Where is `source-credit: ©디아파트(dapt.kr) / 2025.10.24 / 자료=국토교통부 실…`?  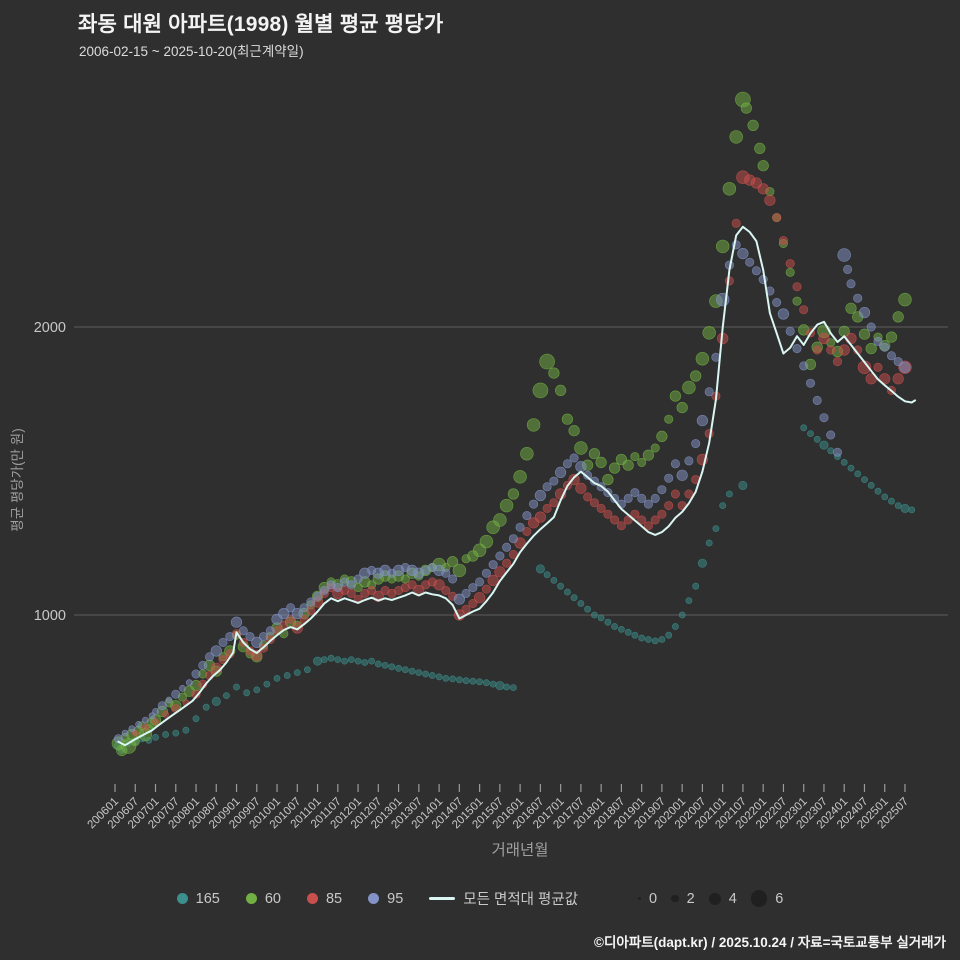
source-credit: ©디아파트(dapt.kr) / 2025.10.24 / 자료=국토교통부 실… is located at coordinates (770, 942).